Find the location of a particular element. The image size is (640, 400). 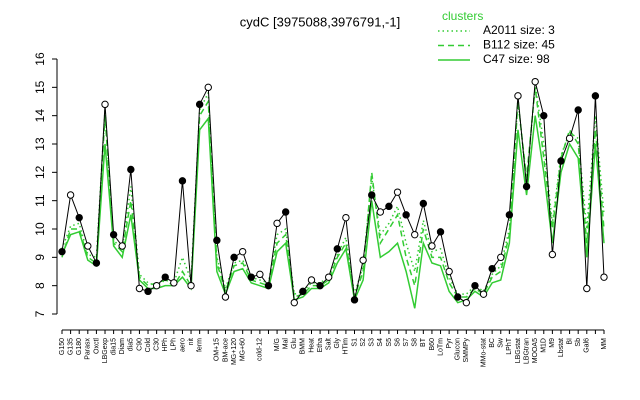

x-tick-label: dia5 is located at coordinates (131, 344).